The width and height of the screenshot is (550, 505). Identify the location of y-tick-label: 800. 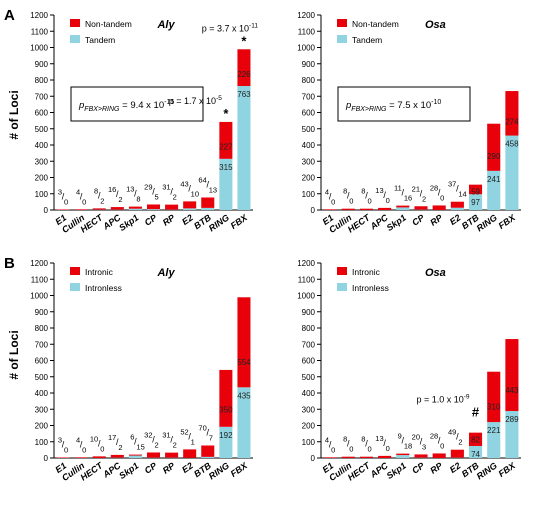
(42, 328).